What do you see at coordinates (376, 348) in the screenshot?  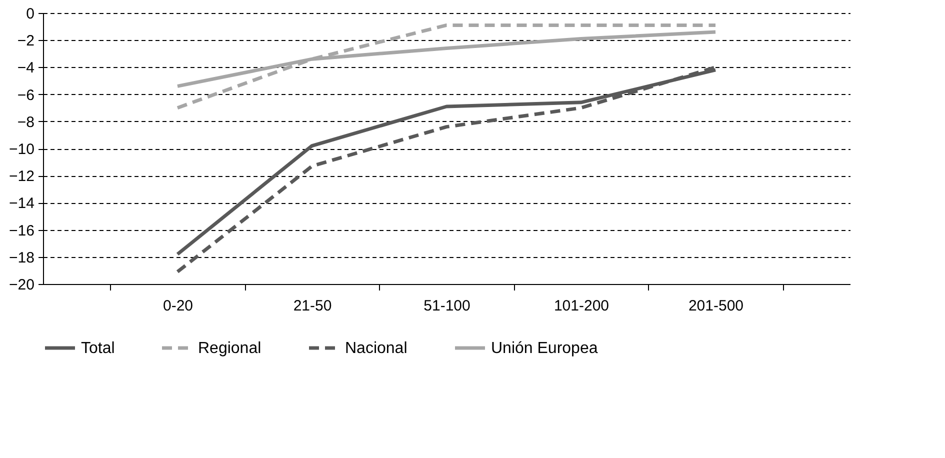 I see `legend-label: Nacional` at bounding box center [376, 348].